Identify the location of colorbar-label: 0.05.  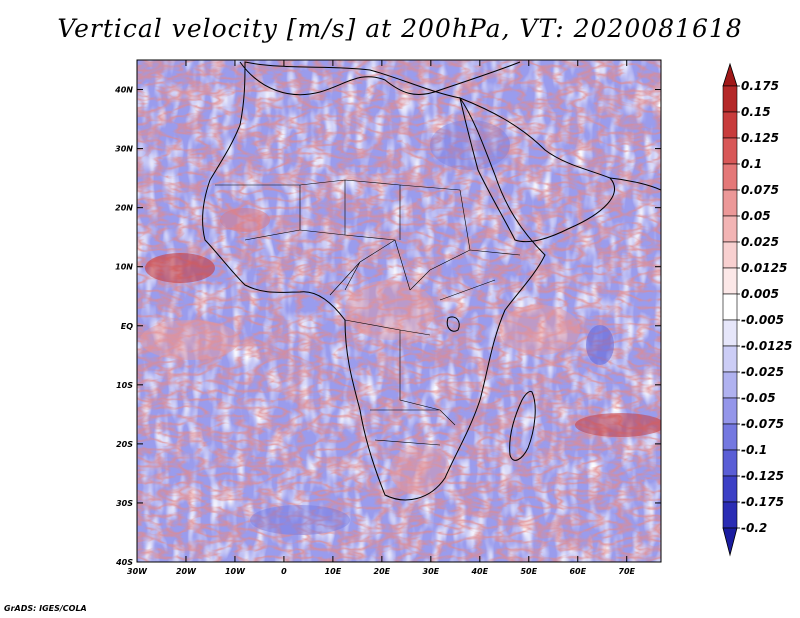
(756, 216).